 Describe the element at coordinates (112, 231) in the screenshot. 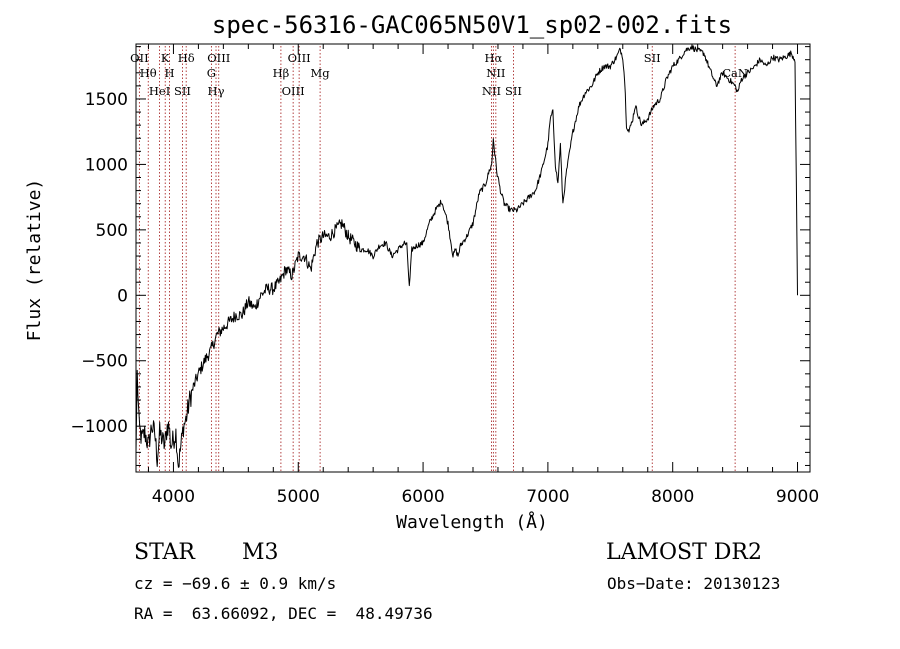

I see `y-tick-label: 500` at that location.